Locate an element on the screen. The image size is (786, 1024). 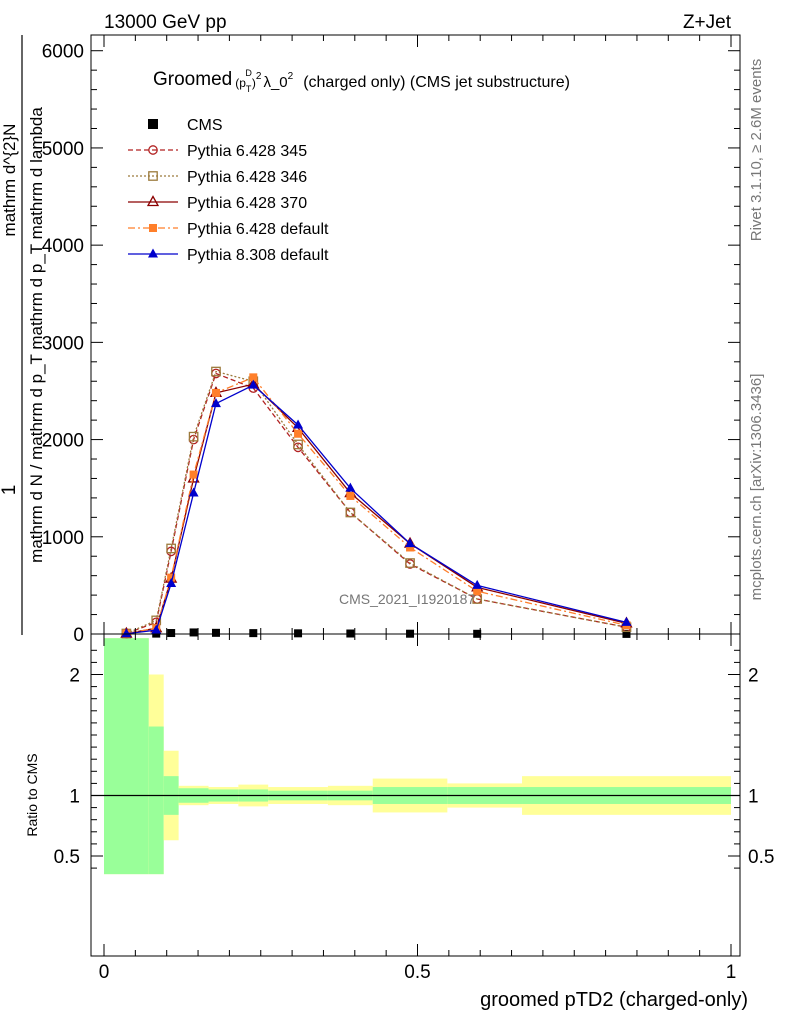
chart-title-tail: (charged only) (CMS jet substructure) is located at coordinates (436, 82).